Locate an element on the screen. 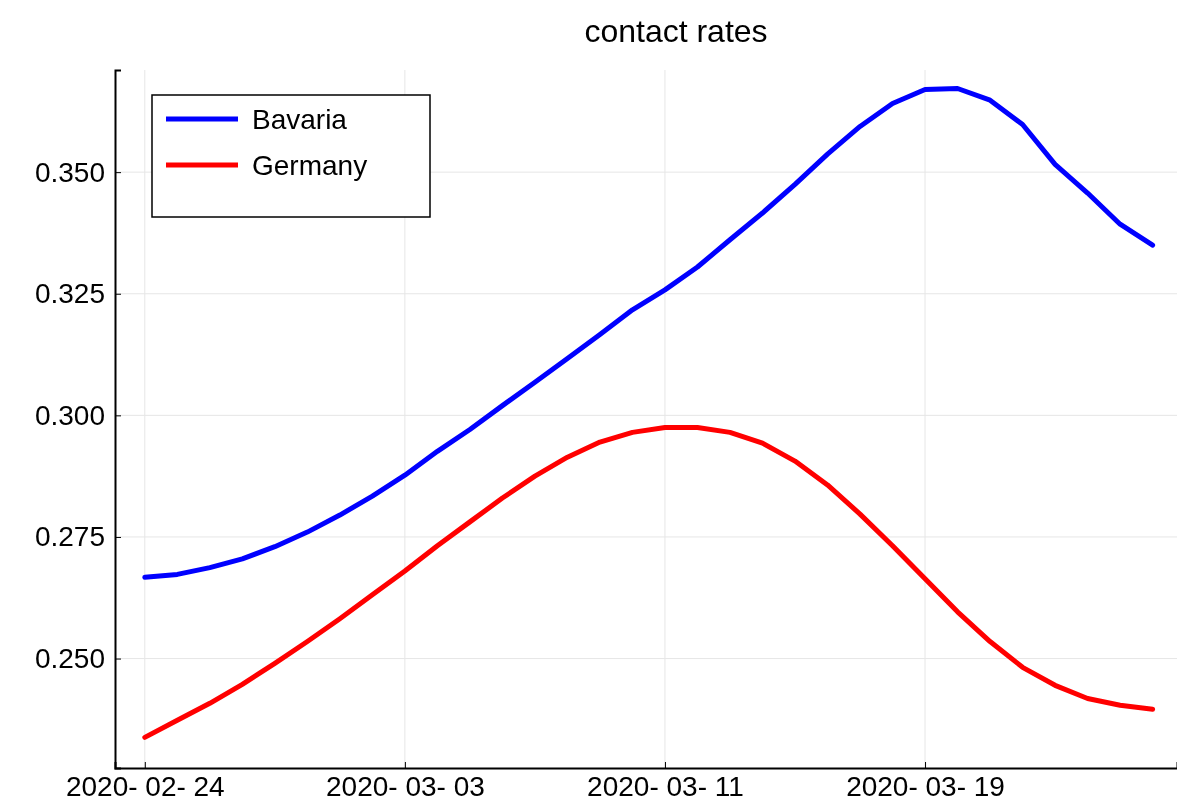 The image size is (1177, 801). x-tick-label: 2020- 03- 03 is located at coordinates (405, 785).